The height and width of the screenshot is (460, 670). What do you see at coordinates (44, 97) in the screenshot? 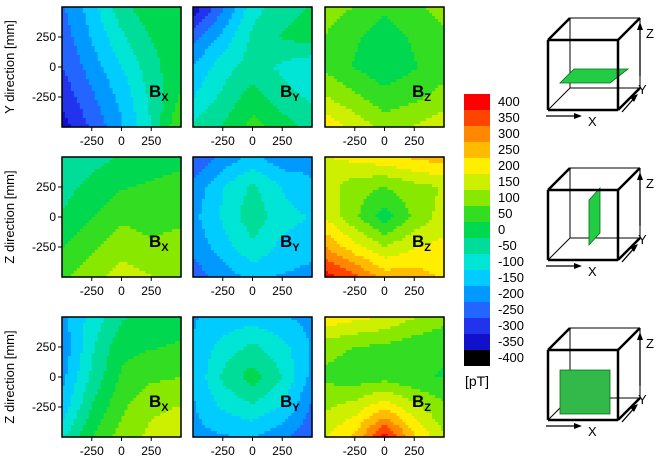
I see `y-tick-label: -250` at bounding box center [44, 97].